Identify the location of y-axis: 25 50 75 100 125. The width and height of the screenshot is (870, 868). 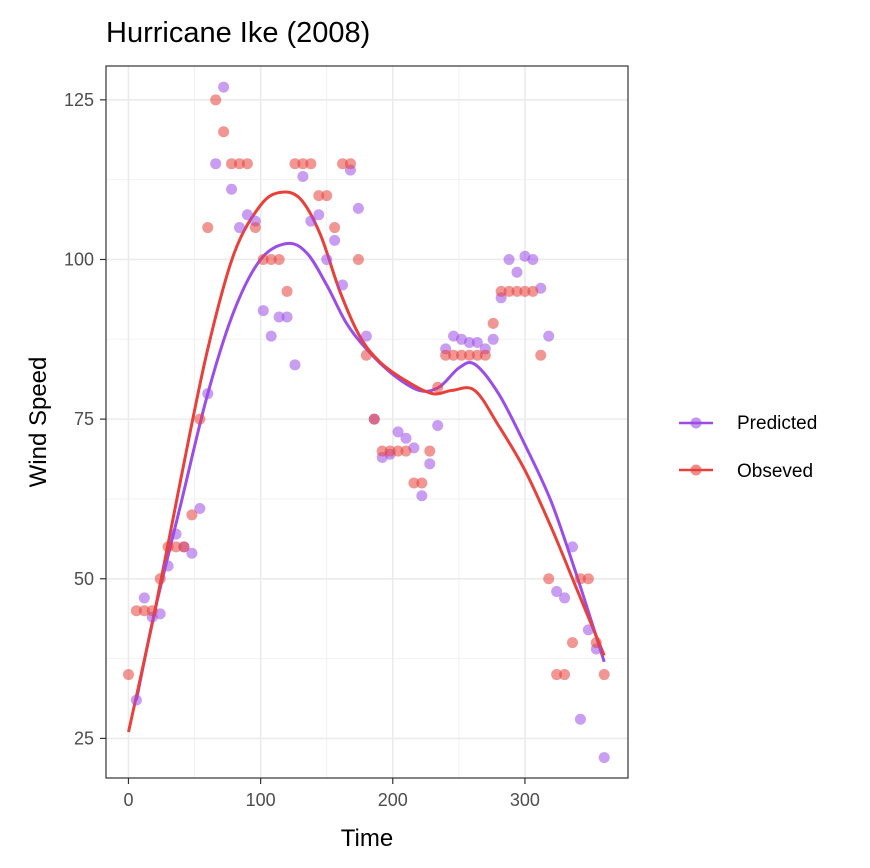
(85, 419).